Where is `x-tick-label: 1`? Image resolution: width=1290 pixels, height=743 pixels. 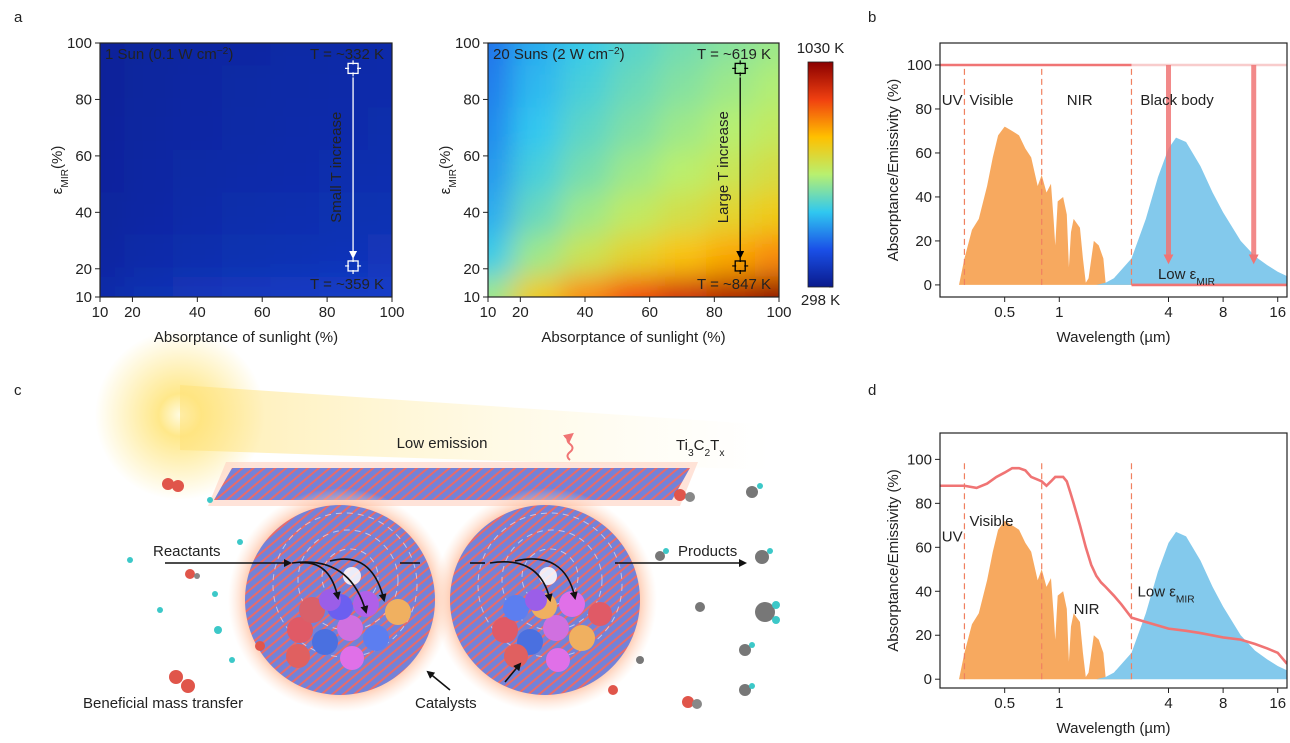 x-tick-label: 1 is located at coordinates (1059, 703).